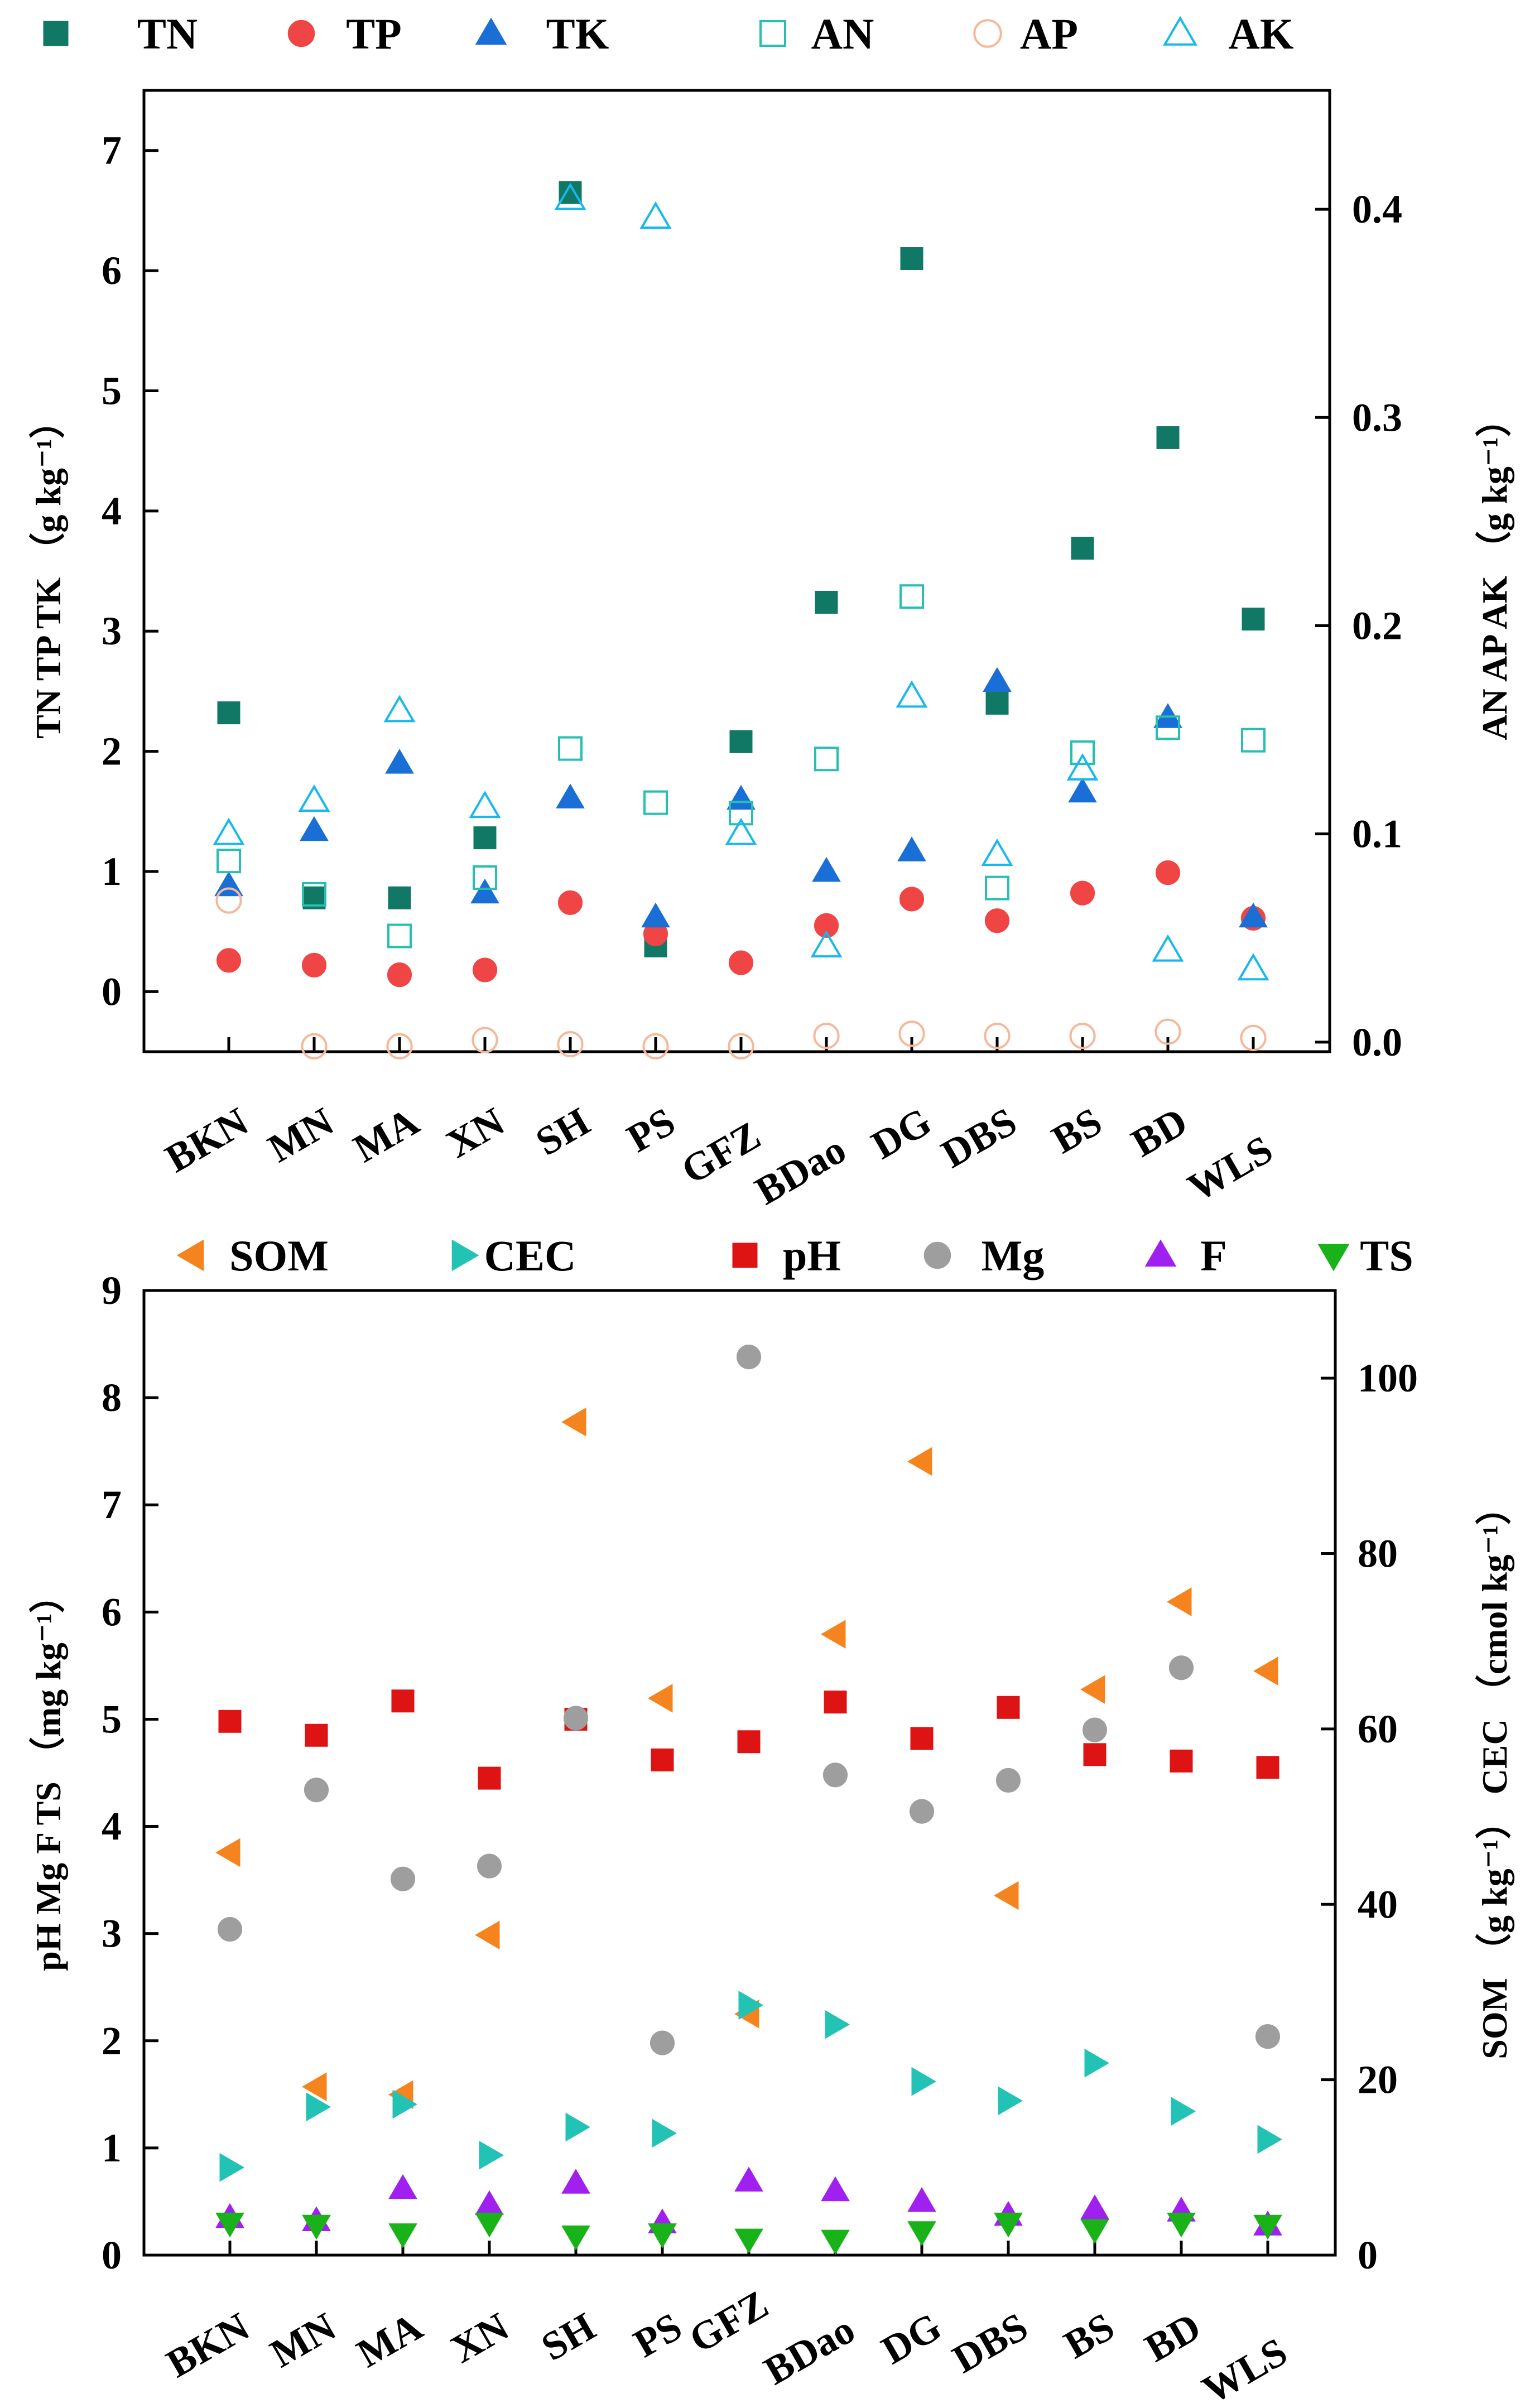 The height and width of the screenshot is (2408, 1525). I want to click on bottom-right-axis-title: SOM （g kg⁻¹） CEC （cmol kg⁻¹）, so click(1494, 1774).